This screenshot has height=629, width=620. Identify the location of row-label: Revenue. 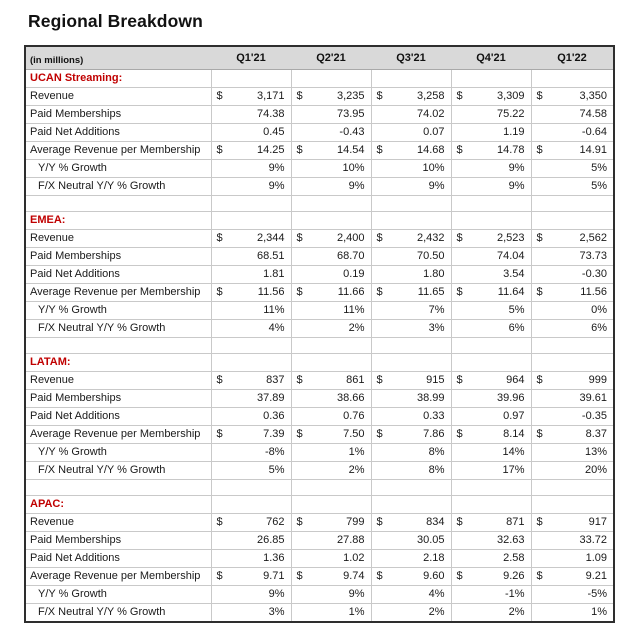
(118, 96).